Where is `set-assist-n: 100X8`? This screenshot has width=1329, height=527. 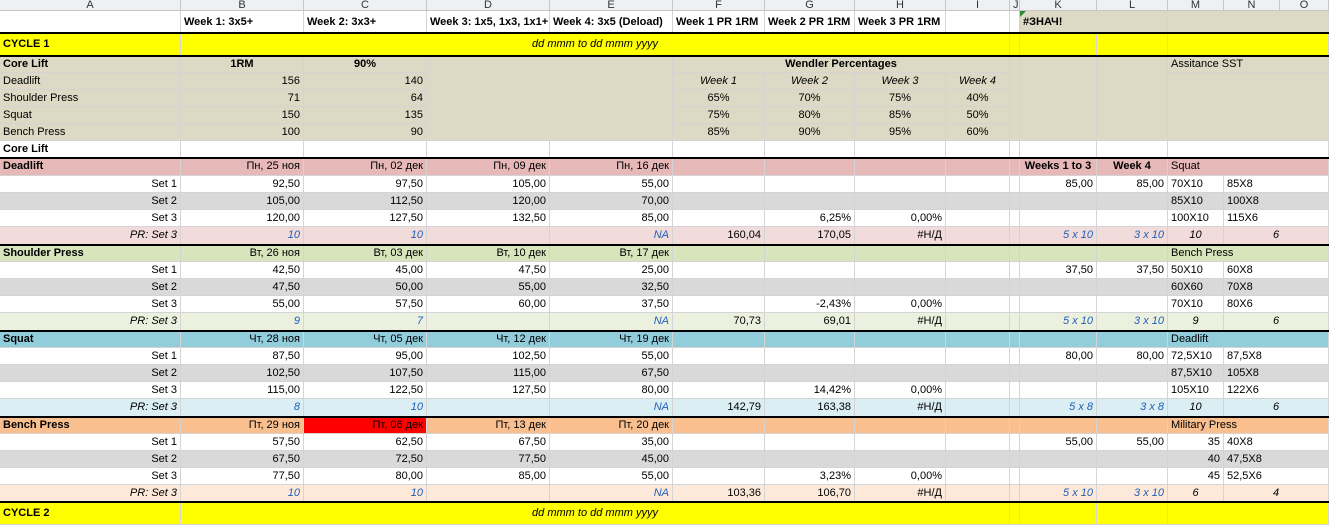 set-assist-n: 100X8 is located at coordinates (1276, 201).